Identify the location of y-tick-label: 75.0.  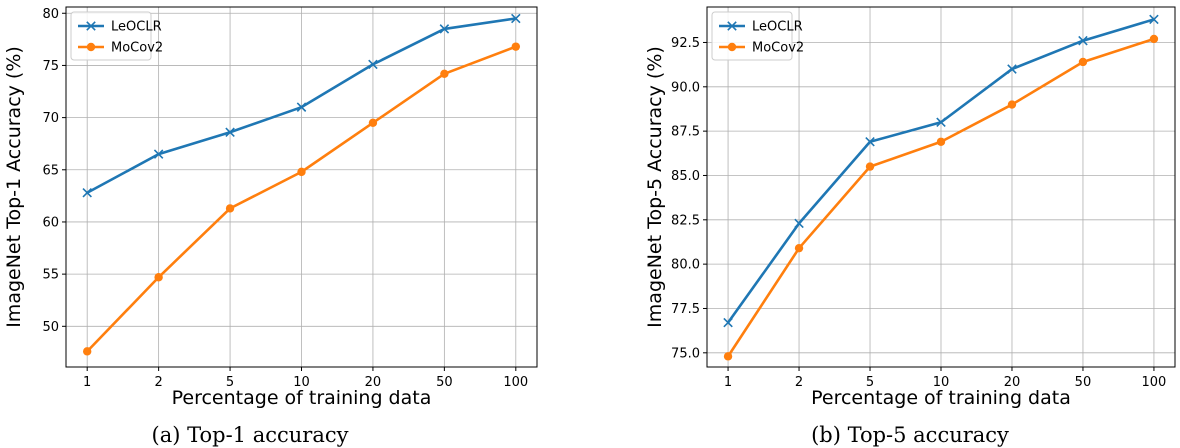
(685, 353).